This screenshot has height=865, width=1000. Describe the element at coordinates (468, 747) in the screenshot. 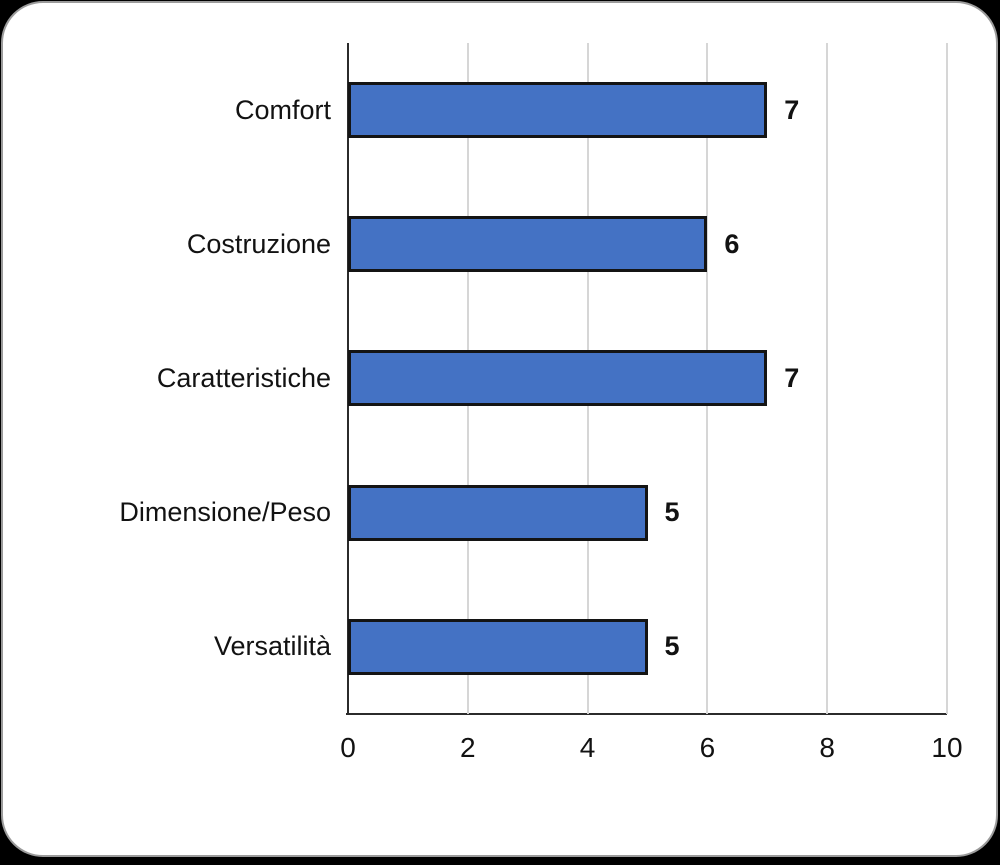

I see `x-tick-label: 2` at that location.